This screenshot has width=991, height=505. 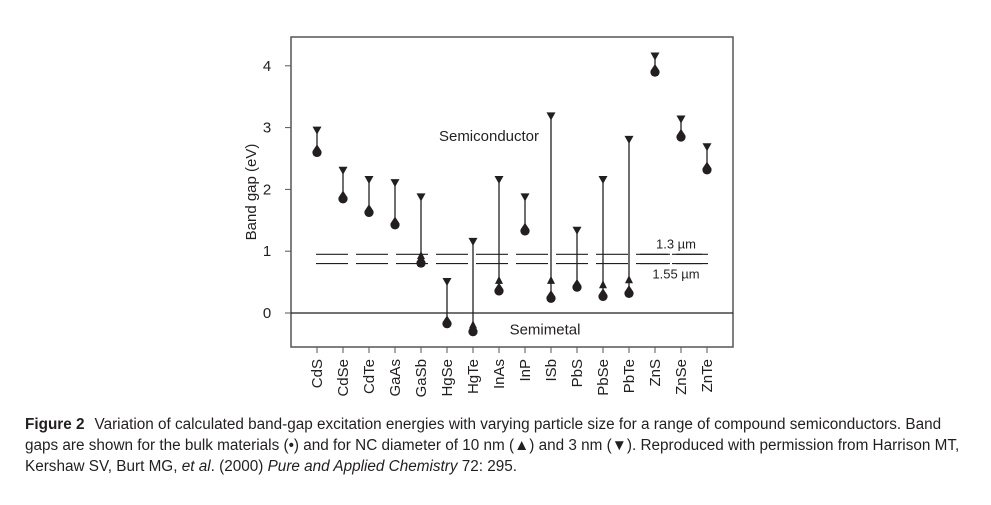 I want to click on y-tick-label: 2, so click(x=267, y=189).